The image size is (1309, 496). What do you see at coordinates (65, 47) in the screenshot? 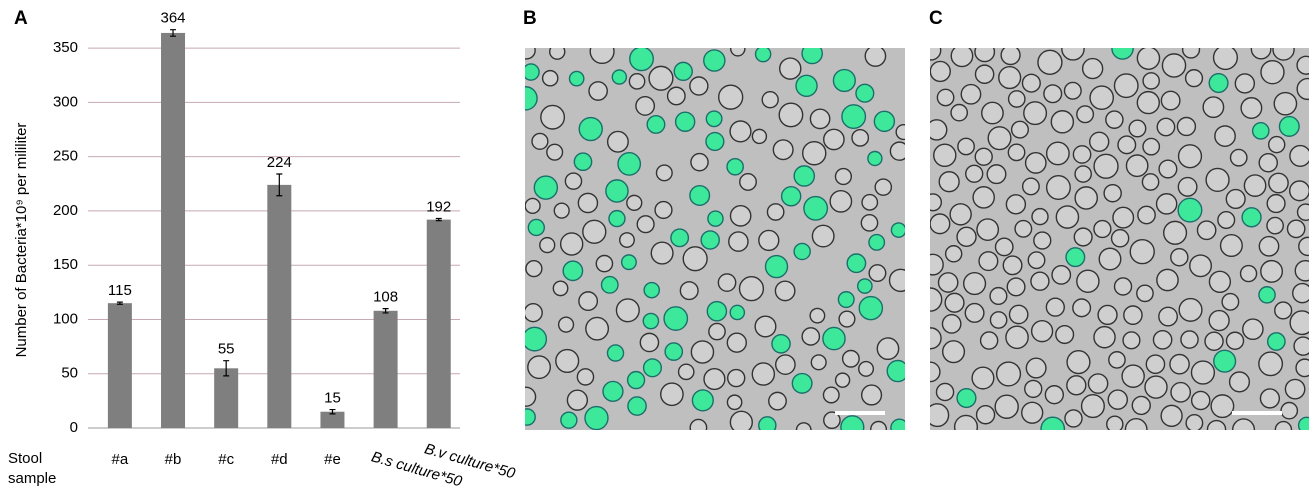
I see `y-tick-label: 350` at bounding box center [65, 47].